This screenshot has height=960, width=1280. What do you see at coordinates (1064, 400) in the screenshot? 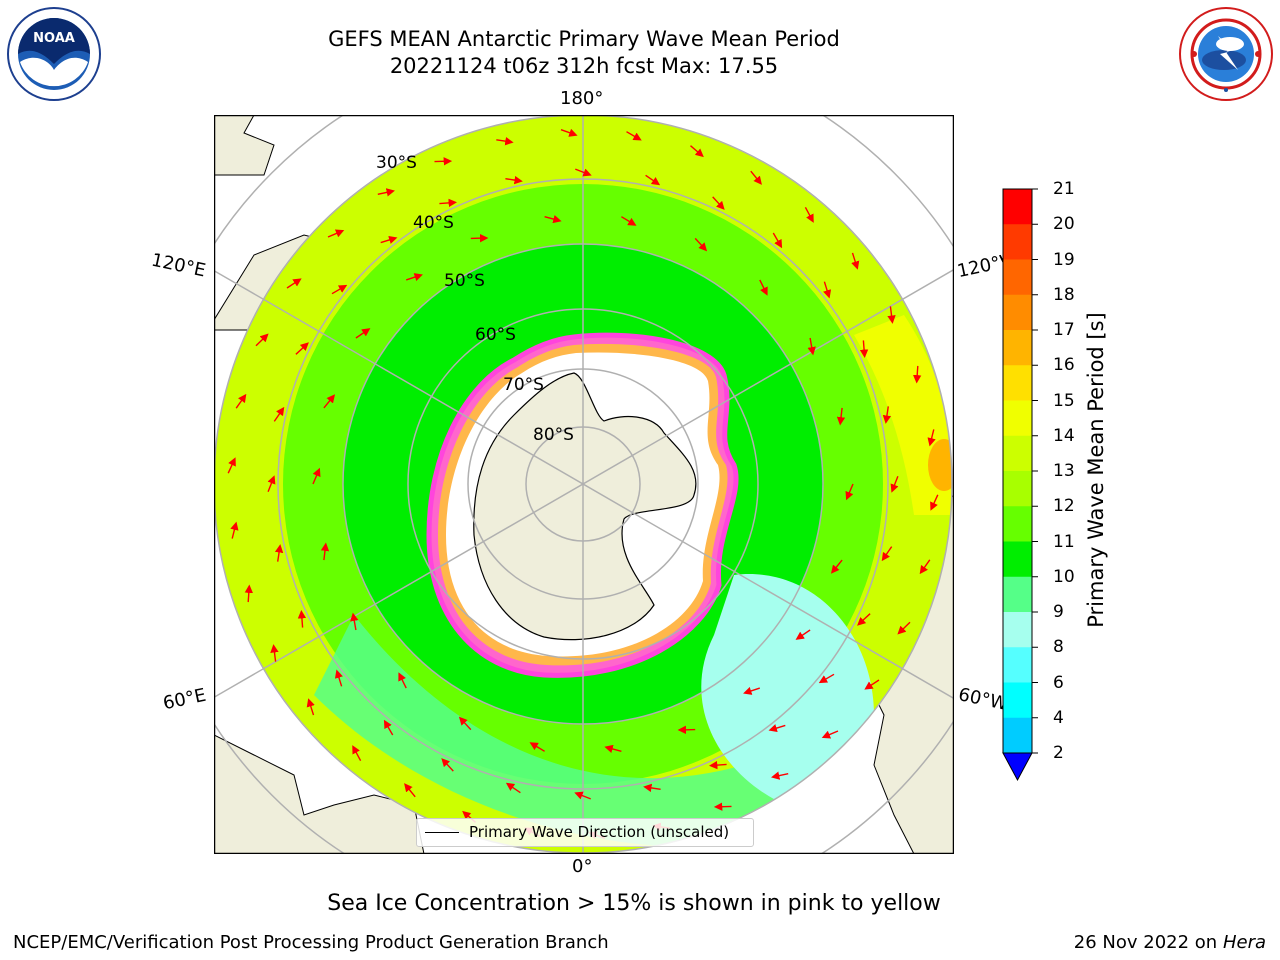
I see `colorbar-tick-label: 15` at bounding box center [1064, 400].